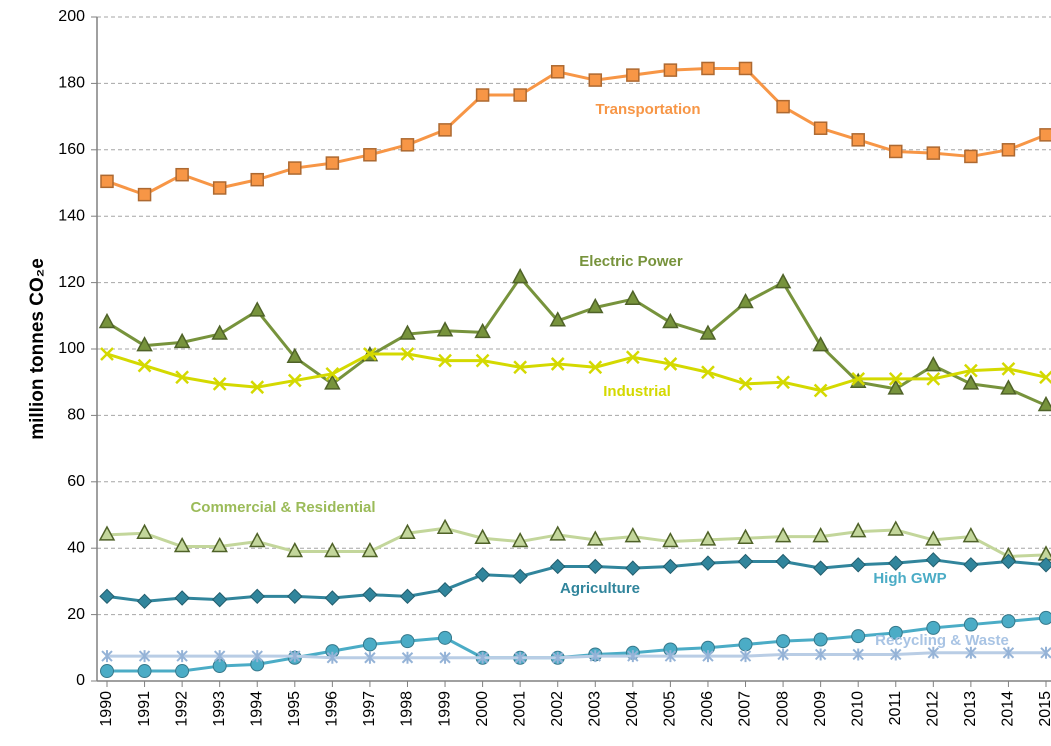 The height and width of the screenshot is (746, 1051). Describe the element at coordinates (181, 709) in the screenshot. I see `x-tick-label: 1992` at that location.